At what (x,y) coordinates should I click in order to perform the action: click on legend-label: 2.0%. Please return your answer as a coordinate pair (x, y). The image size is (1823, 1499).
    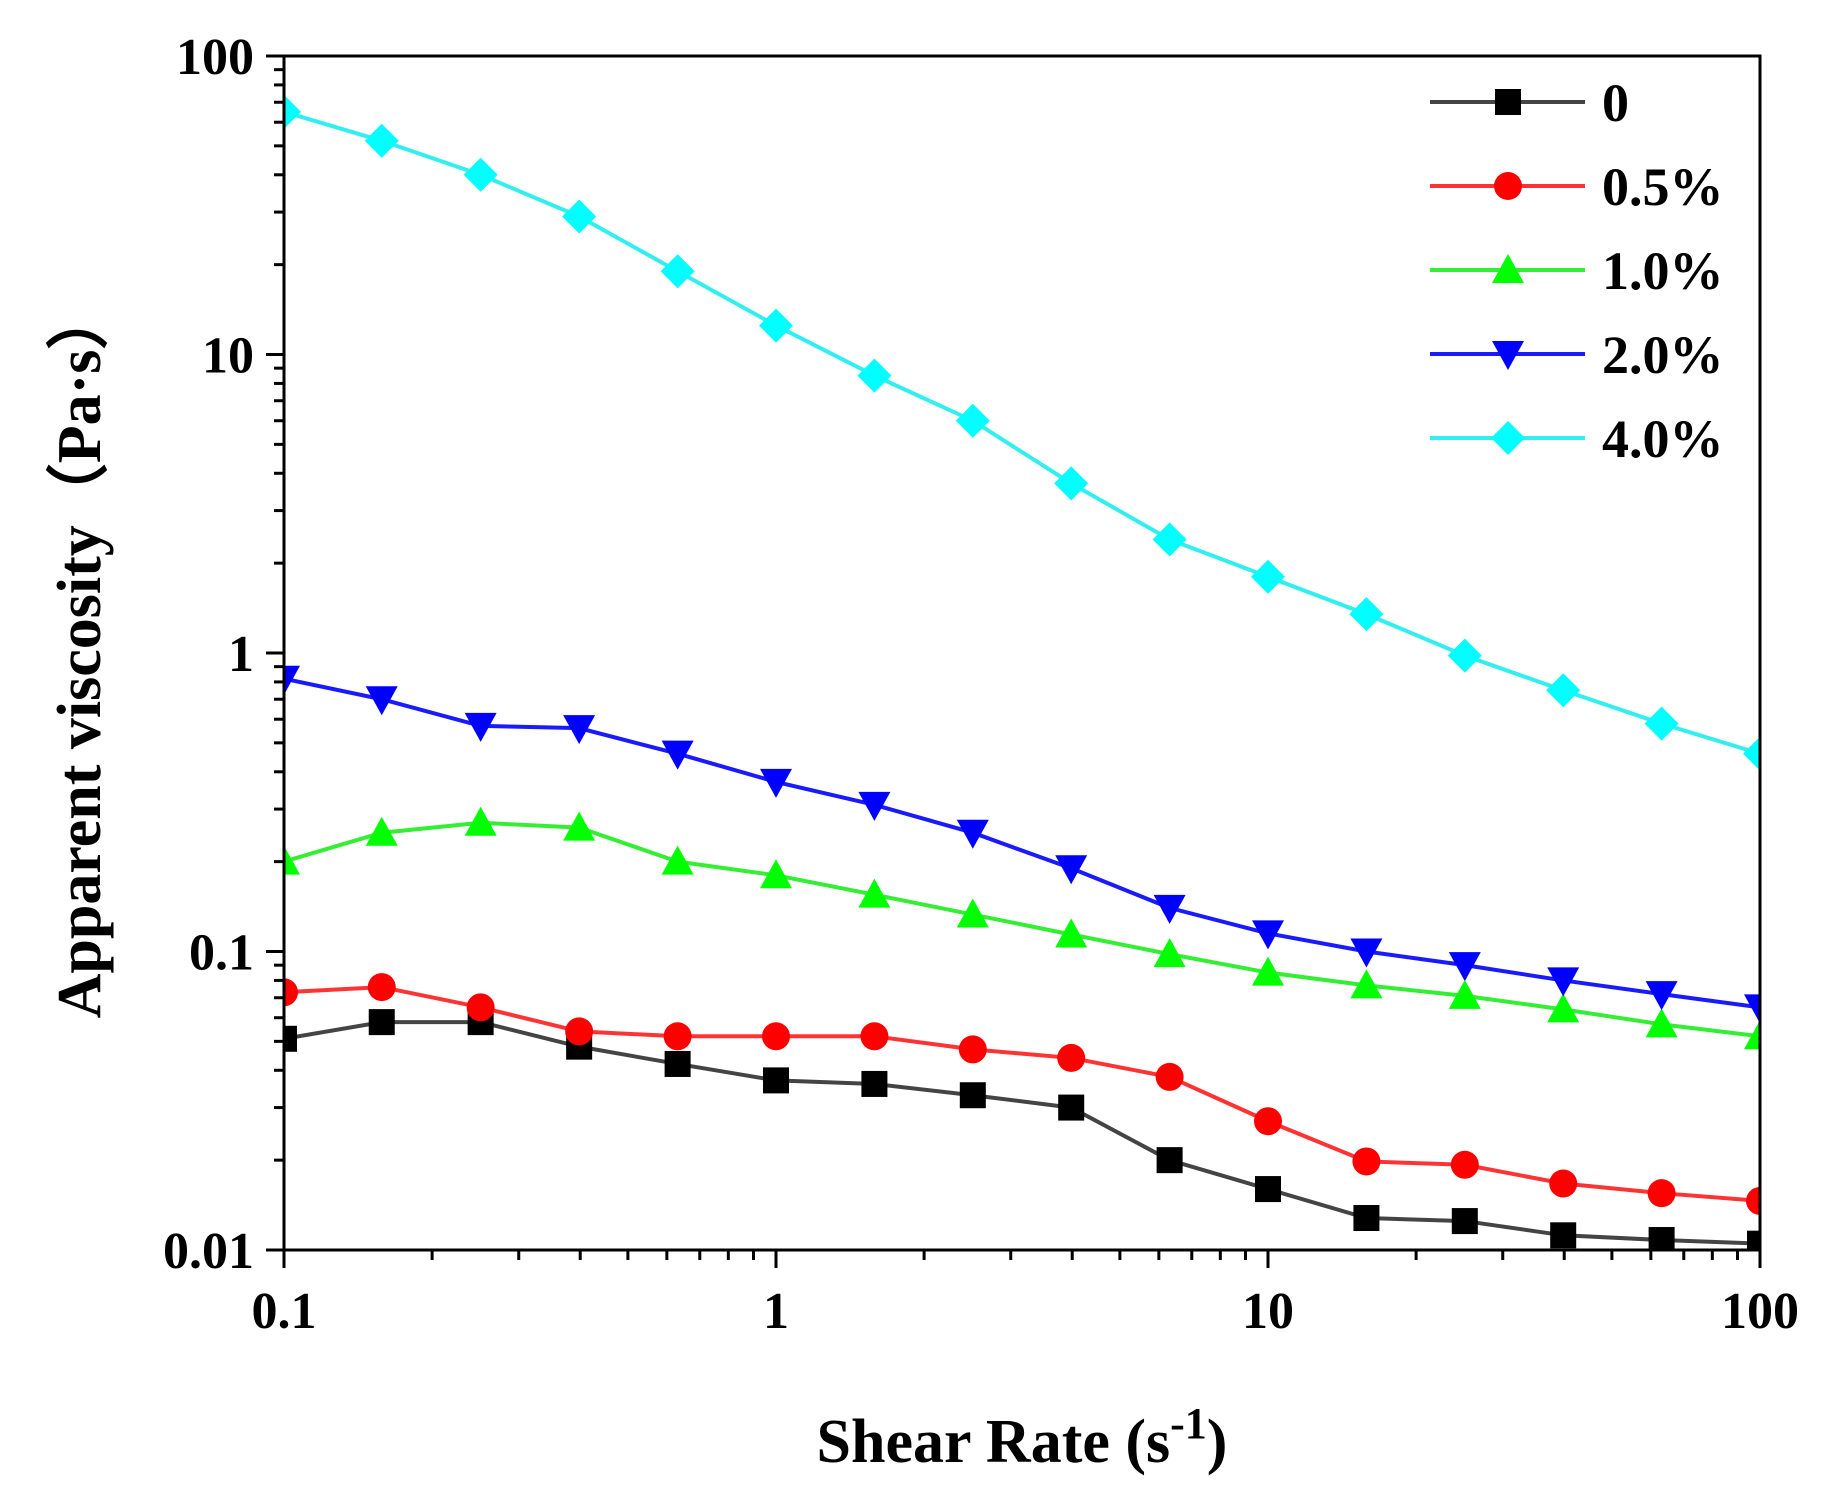
    Looking at the image, I should click on (1663, 355).